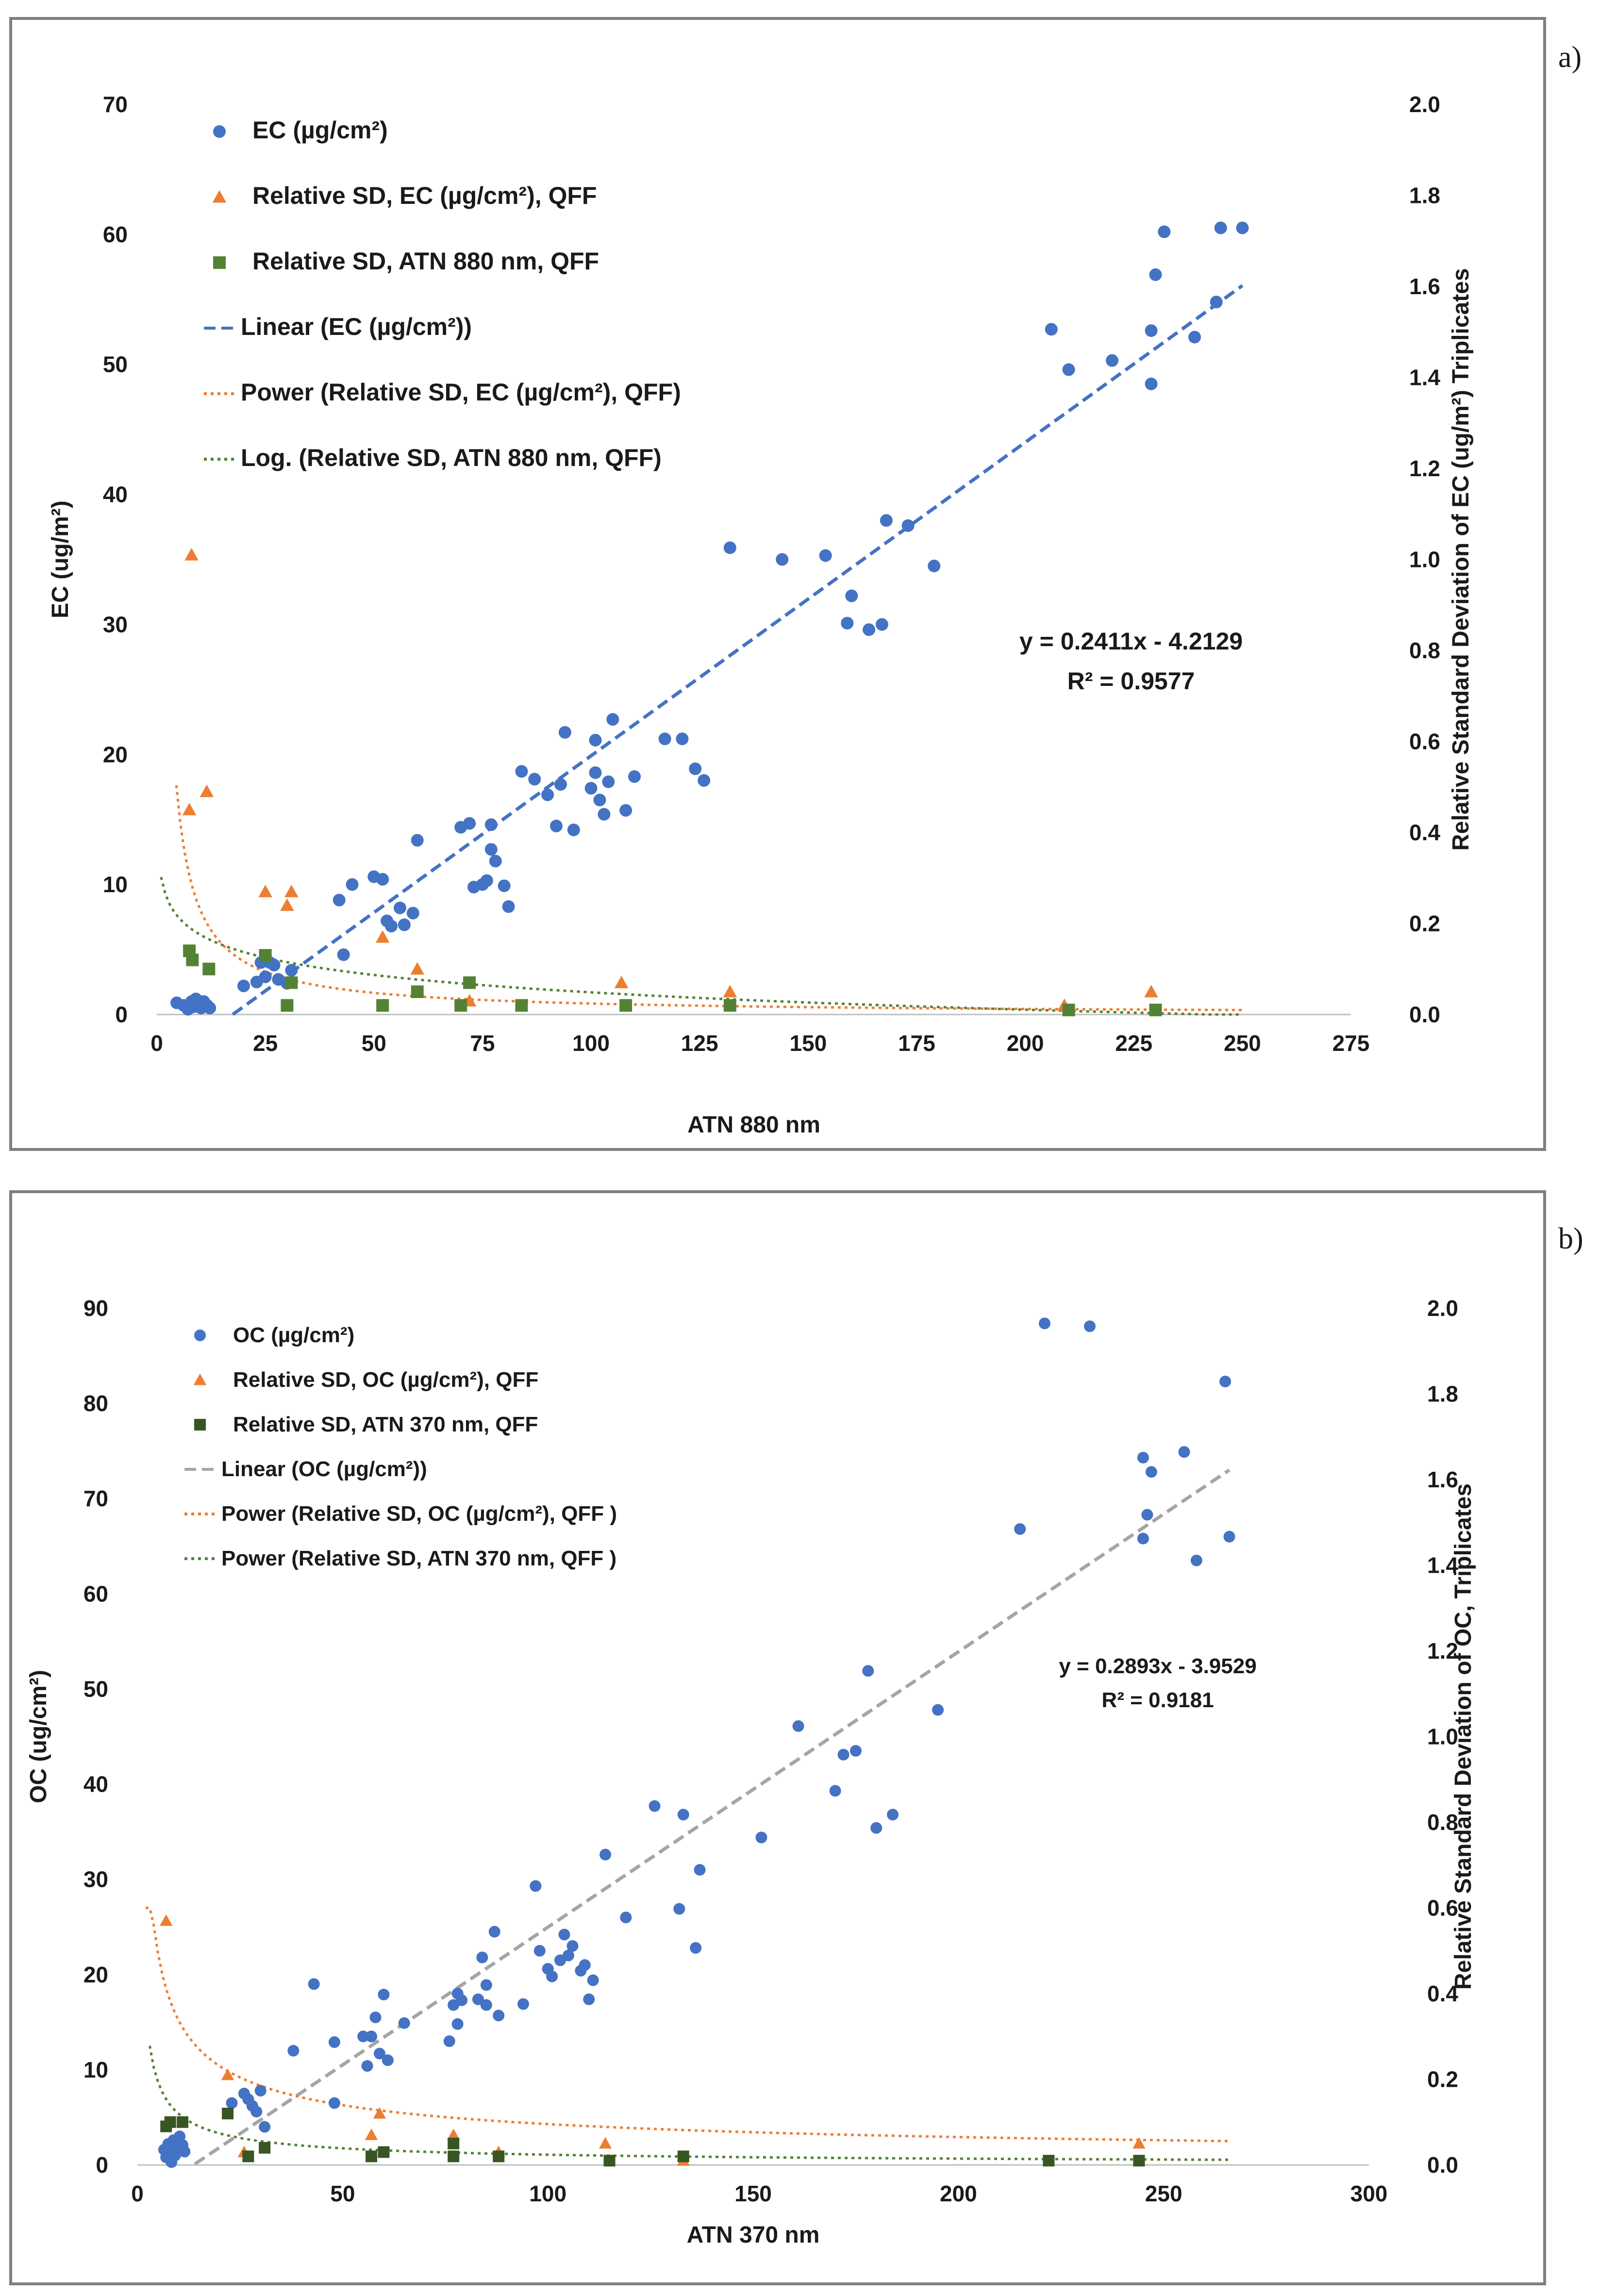  What do you see at coordinates (1164, 2193) in the screenshot?
I see `chart-b-x-tick-label: 250` at bounding box center [1164, 2193].